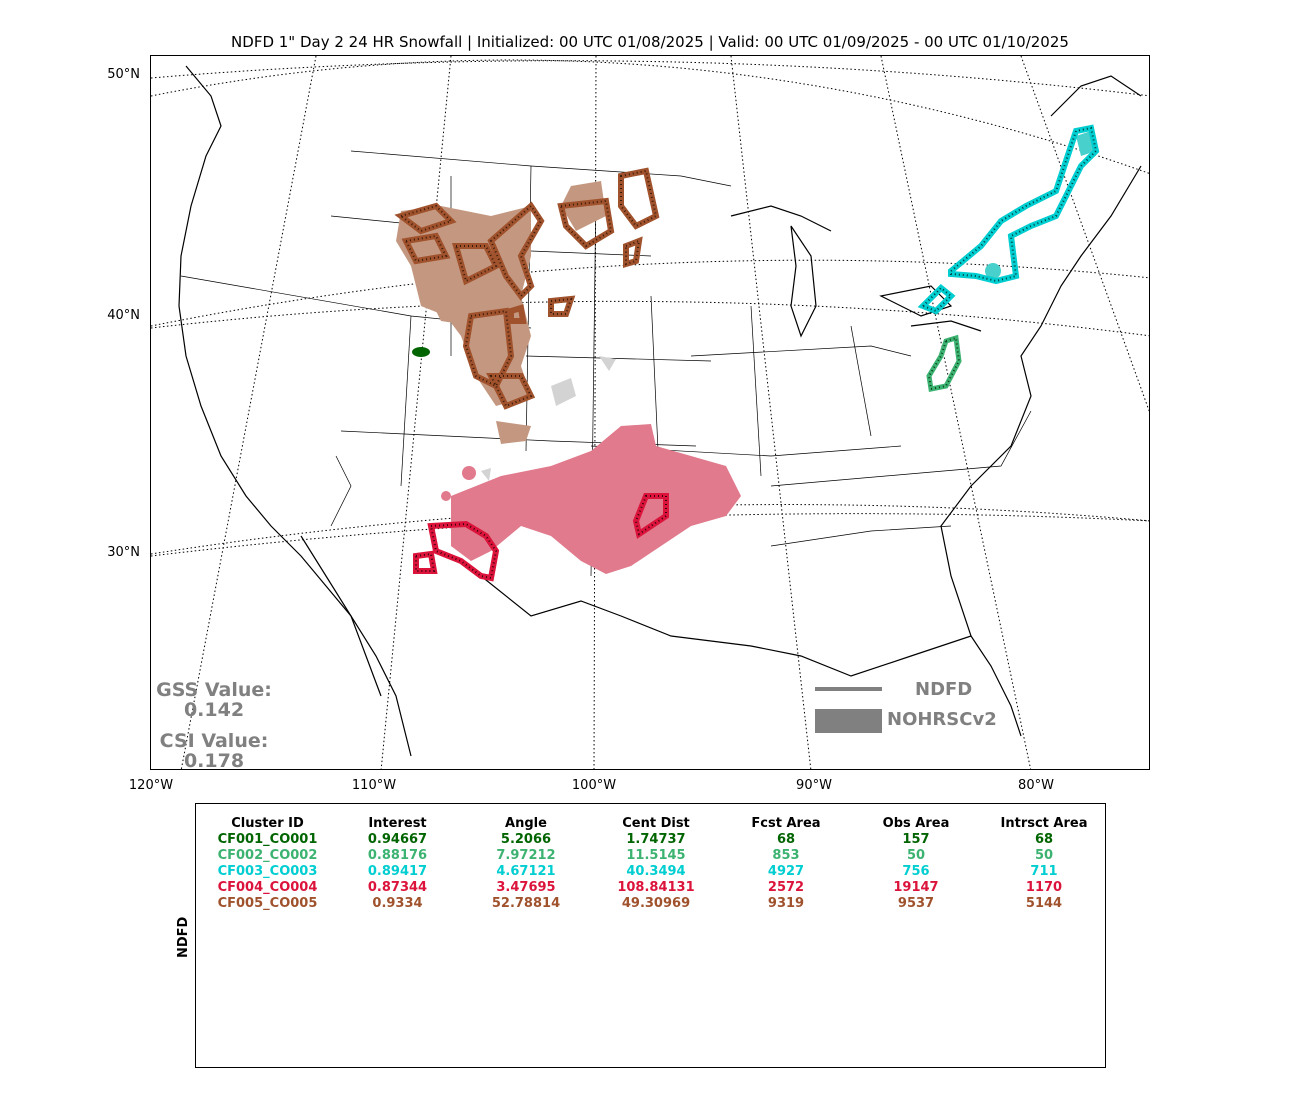  What do you see at coordinates (916, 855) in the screenshot?
I see `cell-obs-area: 50` at bounding box center [916, 855].